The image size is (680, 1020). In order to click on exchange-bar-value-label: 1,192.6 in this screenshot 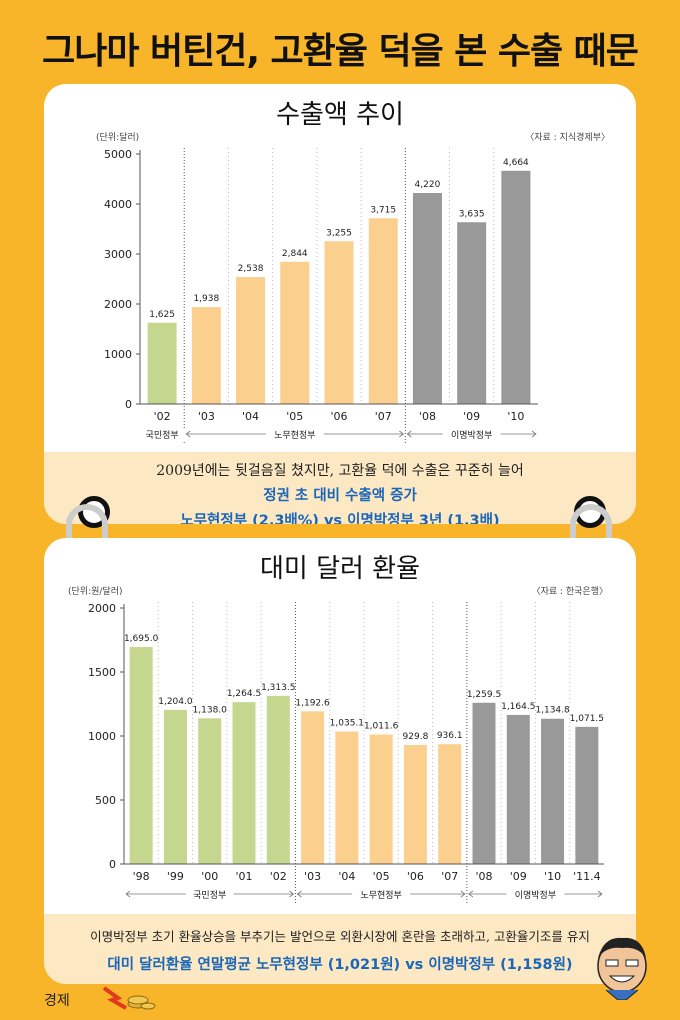, I will do `click(312, 703)`.